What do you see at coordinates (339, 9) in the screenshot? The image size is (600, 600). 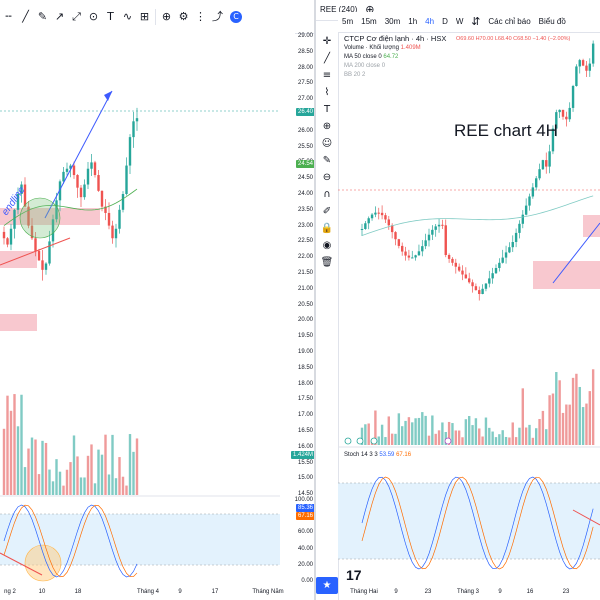 I see `symbol-search: REE (240)` at bounding box center [339, 9].